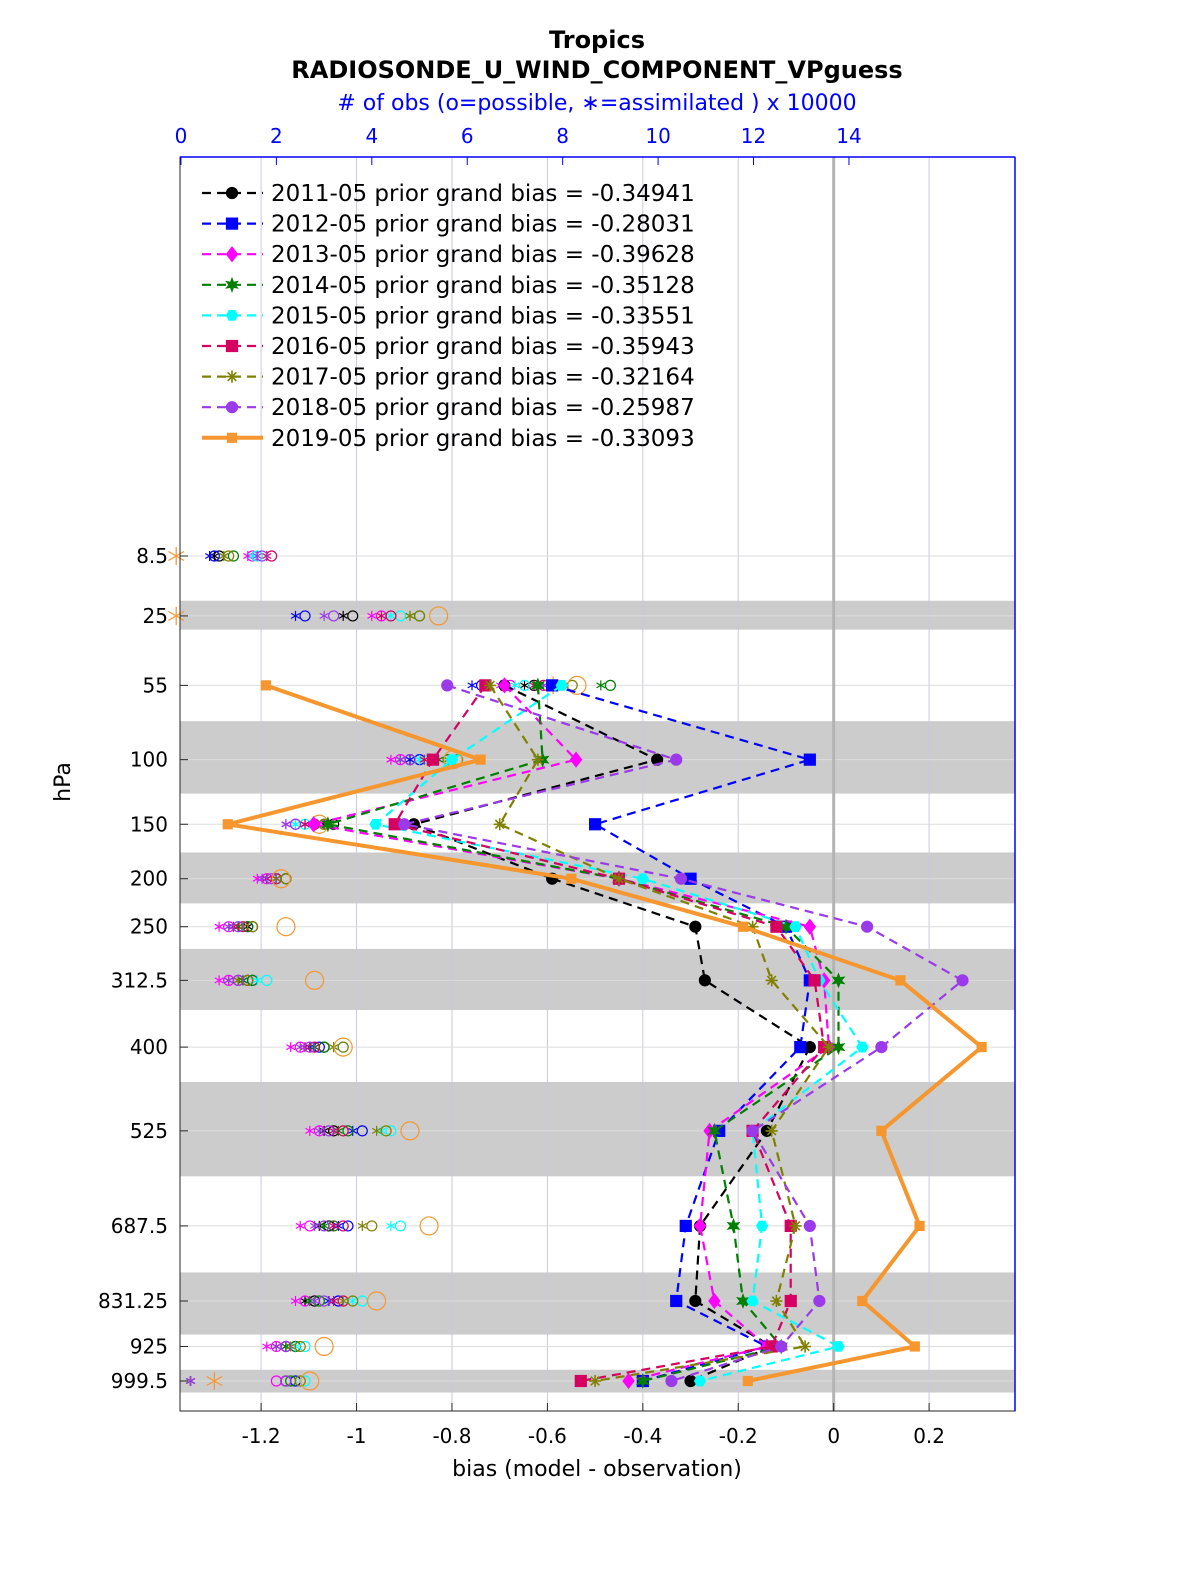 This screenshot has width=1200, height=1575. I want to click on legend-label-2013-05: 2013-05 prior grand bias = -0.39628, so click(483, 255).